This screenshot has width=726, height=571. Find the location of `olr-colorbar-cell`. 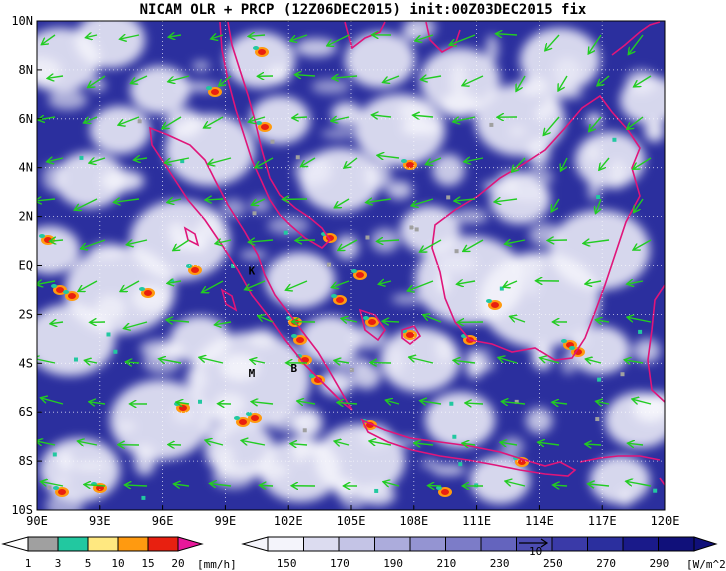

olr-colorbar-cell is located at coordinates (285, 544).